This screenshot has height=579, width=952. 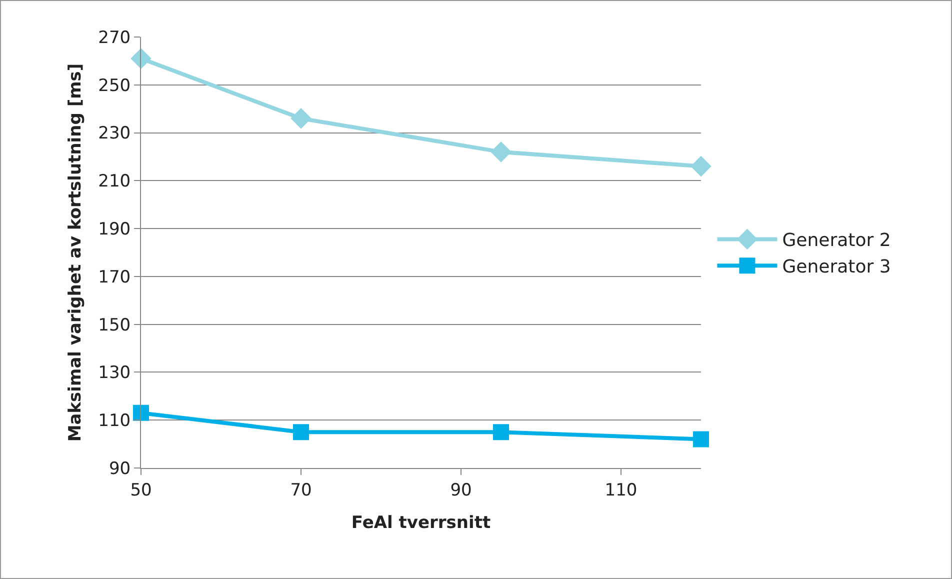 I want to click on legend-label: Generator 3, so click(x=836, y=267).